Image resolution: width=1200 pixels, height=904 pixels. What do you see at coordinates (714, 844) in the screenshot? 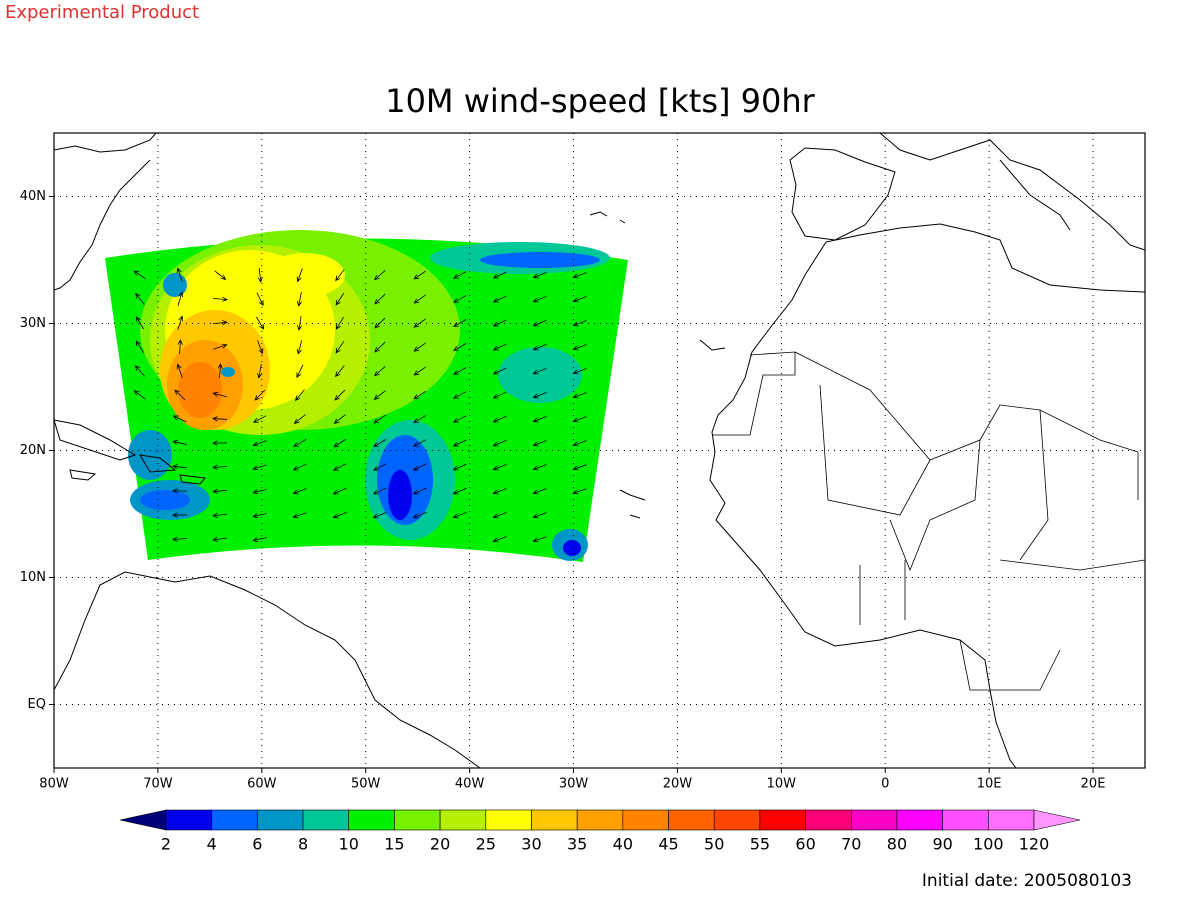
I see `colorbar-label: 50` at bounding box center [714, 844].